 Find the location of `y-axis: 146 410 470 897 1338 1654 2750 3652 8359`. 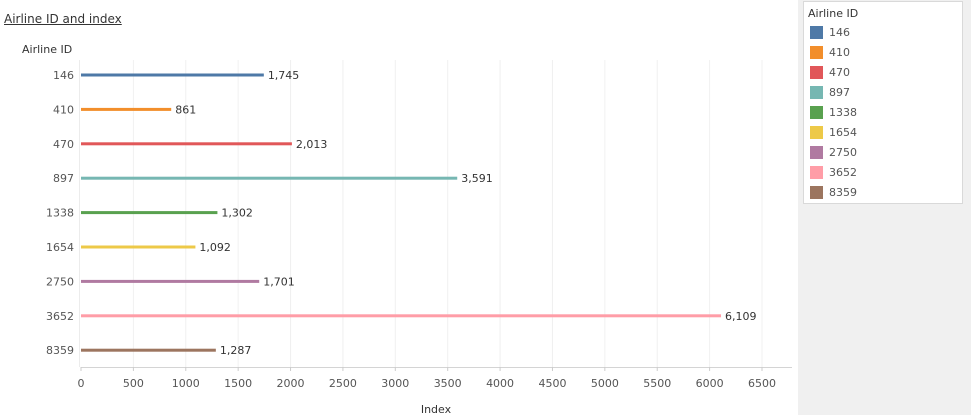

y-axis: 146 410 470 897 1338 1654 2750 3652 8359 is located at coordinates (60, 213).